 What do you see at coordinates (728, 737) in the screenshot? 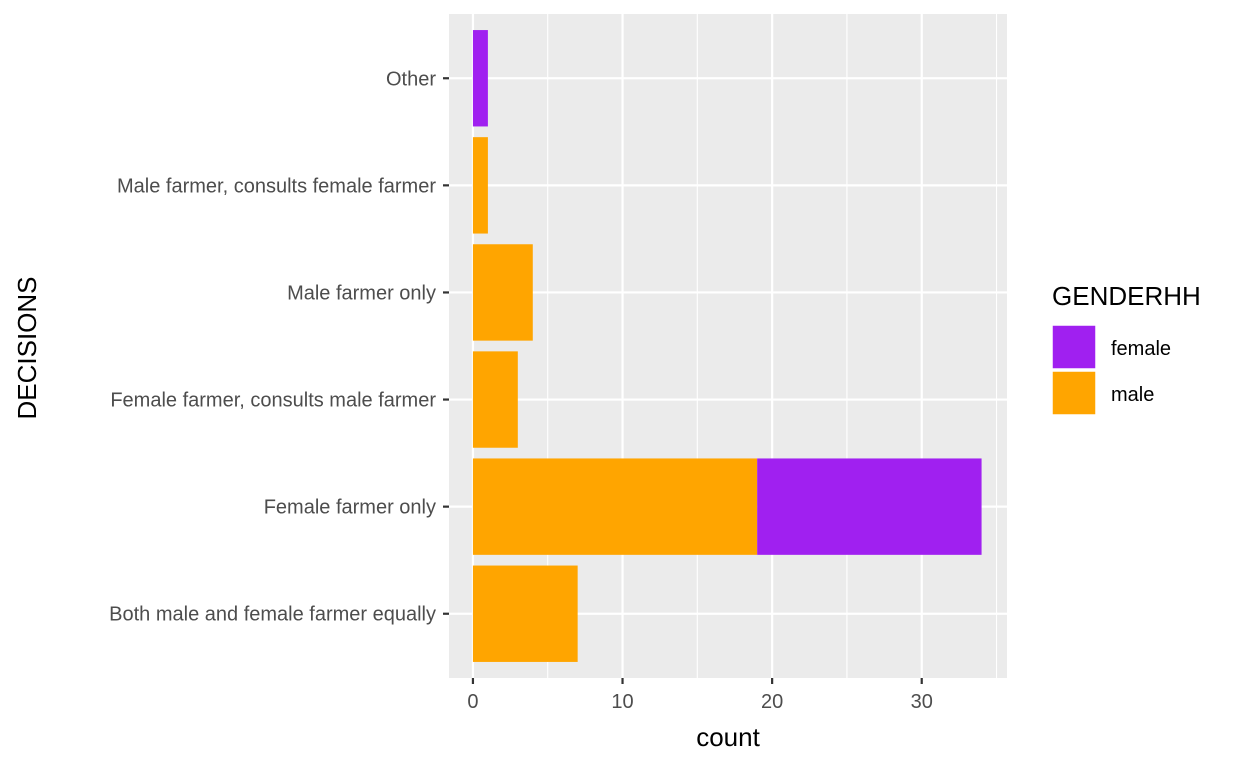
I see `x-axis-title: count` at bounding box center [728, 737].